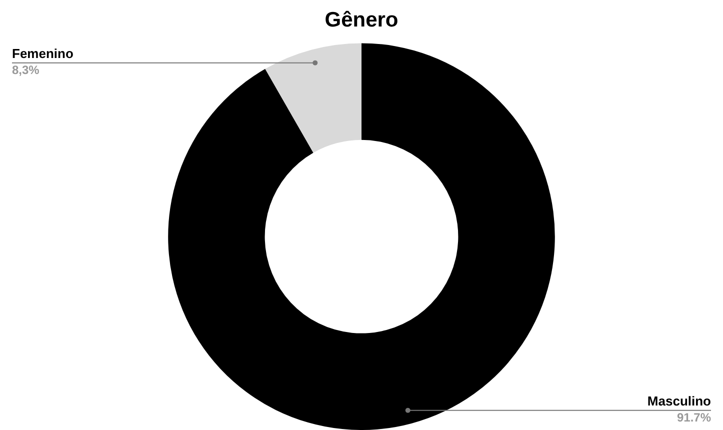  Describe the element at coordinates (694, 417) in the screenshot. I see `data-label: 91.7%` at that location.